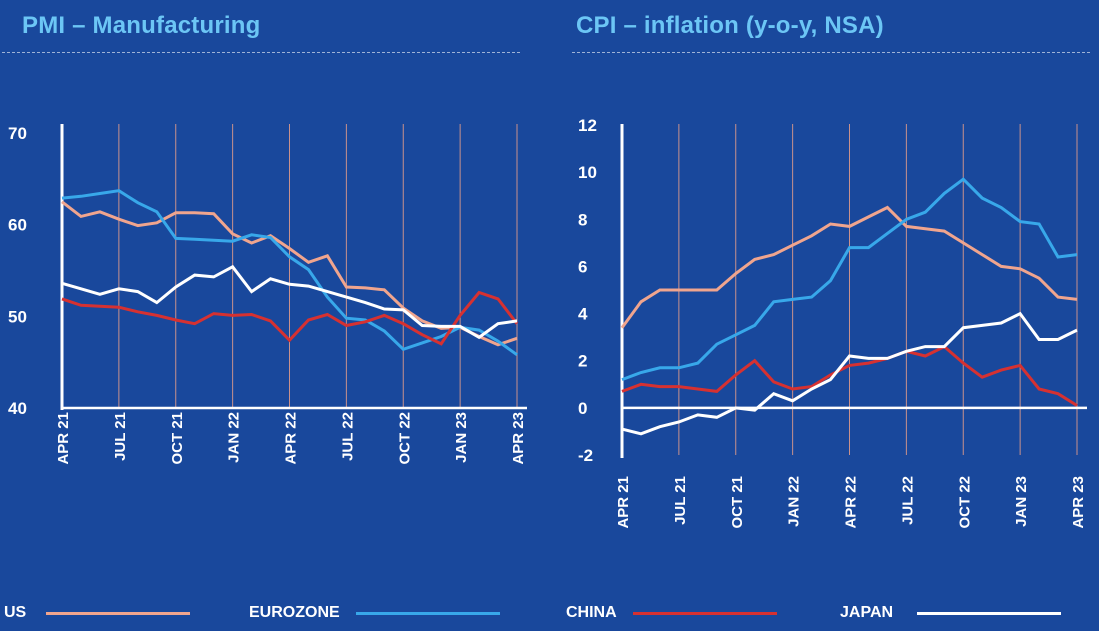 Image resolution: width=1099 pixels, height=631 pixels. What do you see at coordinates (461, 437) in the screenshot?
I see `pmi-x-tick-label: JAN 23` at bounding box center [461, 437].